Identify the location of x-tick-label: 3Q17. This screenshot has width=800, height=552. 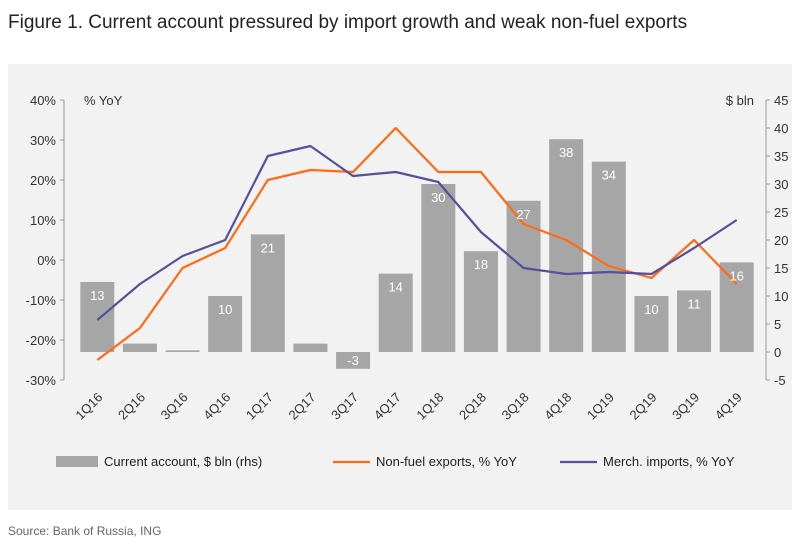
(344, 406).